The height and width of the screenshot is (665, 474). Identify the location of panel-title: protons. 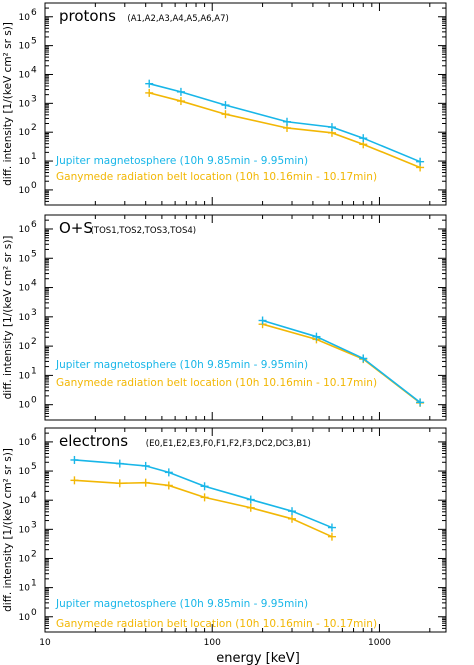
(87, 16).